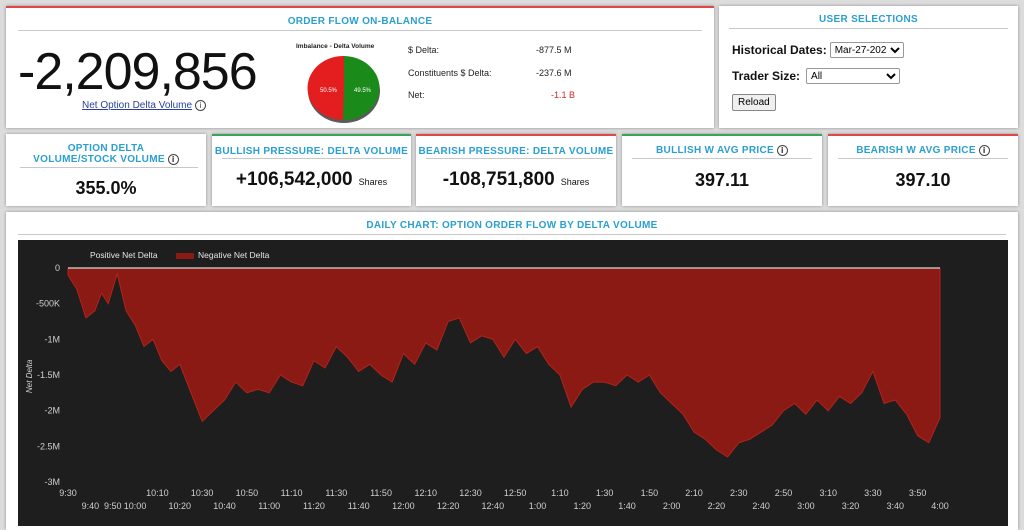 The width and height of the screenshot is (1024, 530). What do you see at coordinates (137, 106) in the screenshot?
I see `net-option-delta-volume-link: Net Option Delta Volume` at bounding box center [137, 106].